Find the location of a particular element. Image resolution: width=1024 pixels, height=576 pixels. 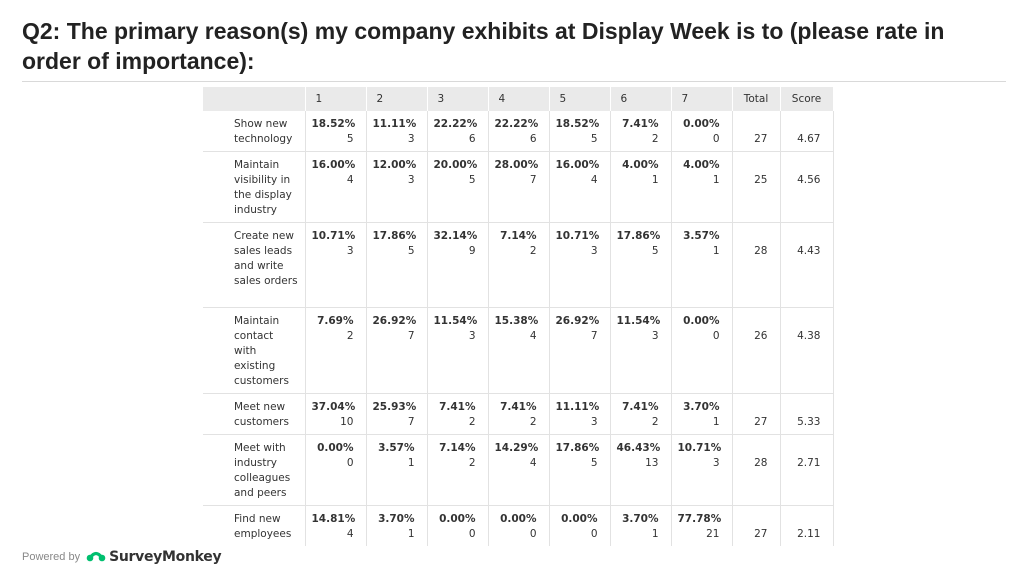

rank-cell: 3.70% 1 is located at coordinates (397, 525).